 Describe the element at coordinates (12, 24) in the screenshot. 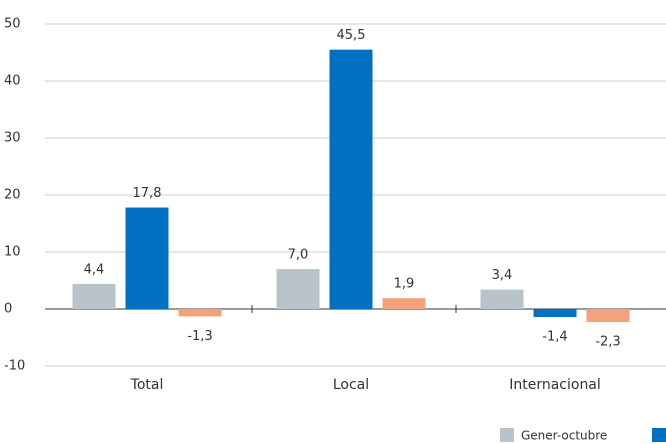

I see `y-tick-label: 50` at that location.